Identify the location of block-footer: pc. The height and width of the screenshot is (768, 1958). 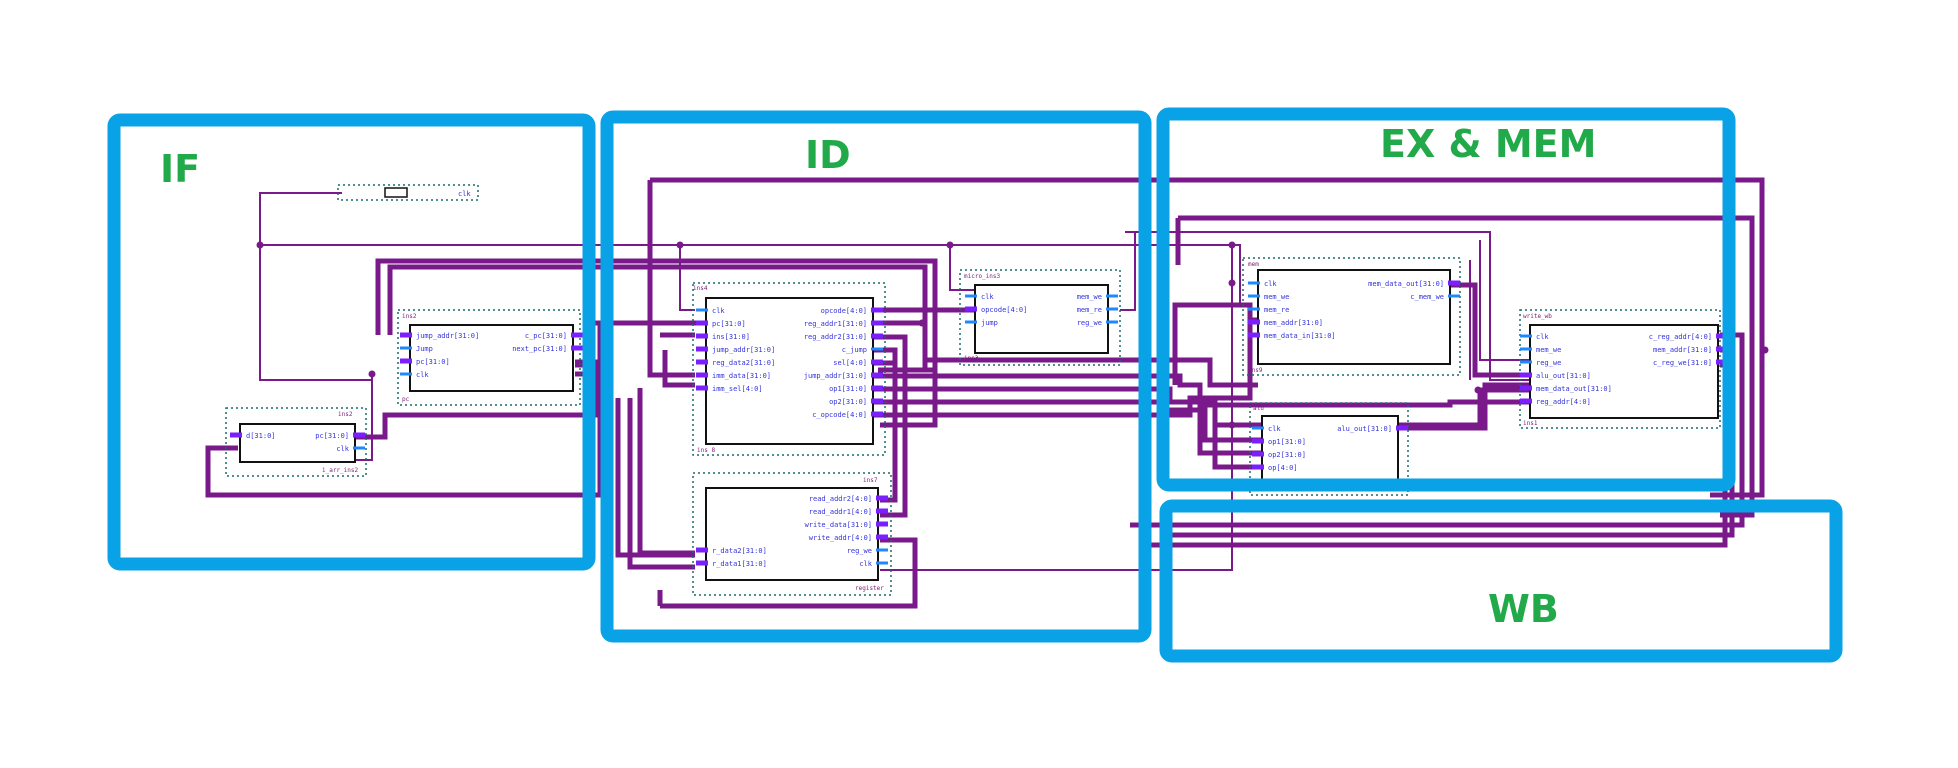
(406, 399).